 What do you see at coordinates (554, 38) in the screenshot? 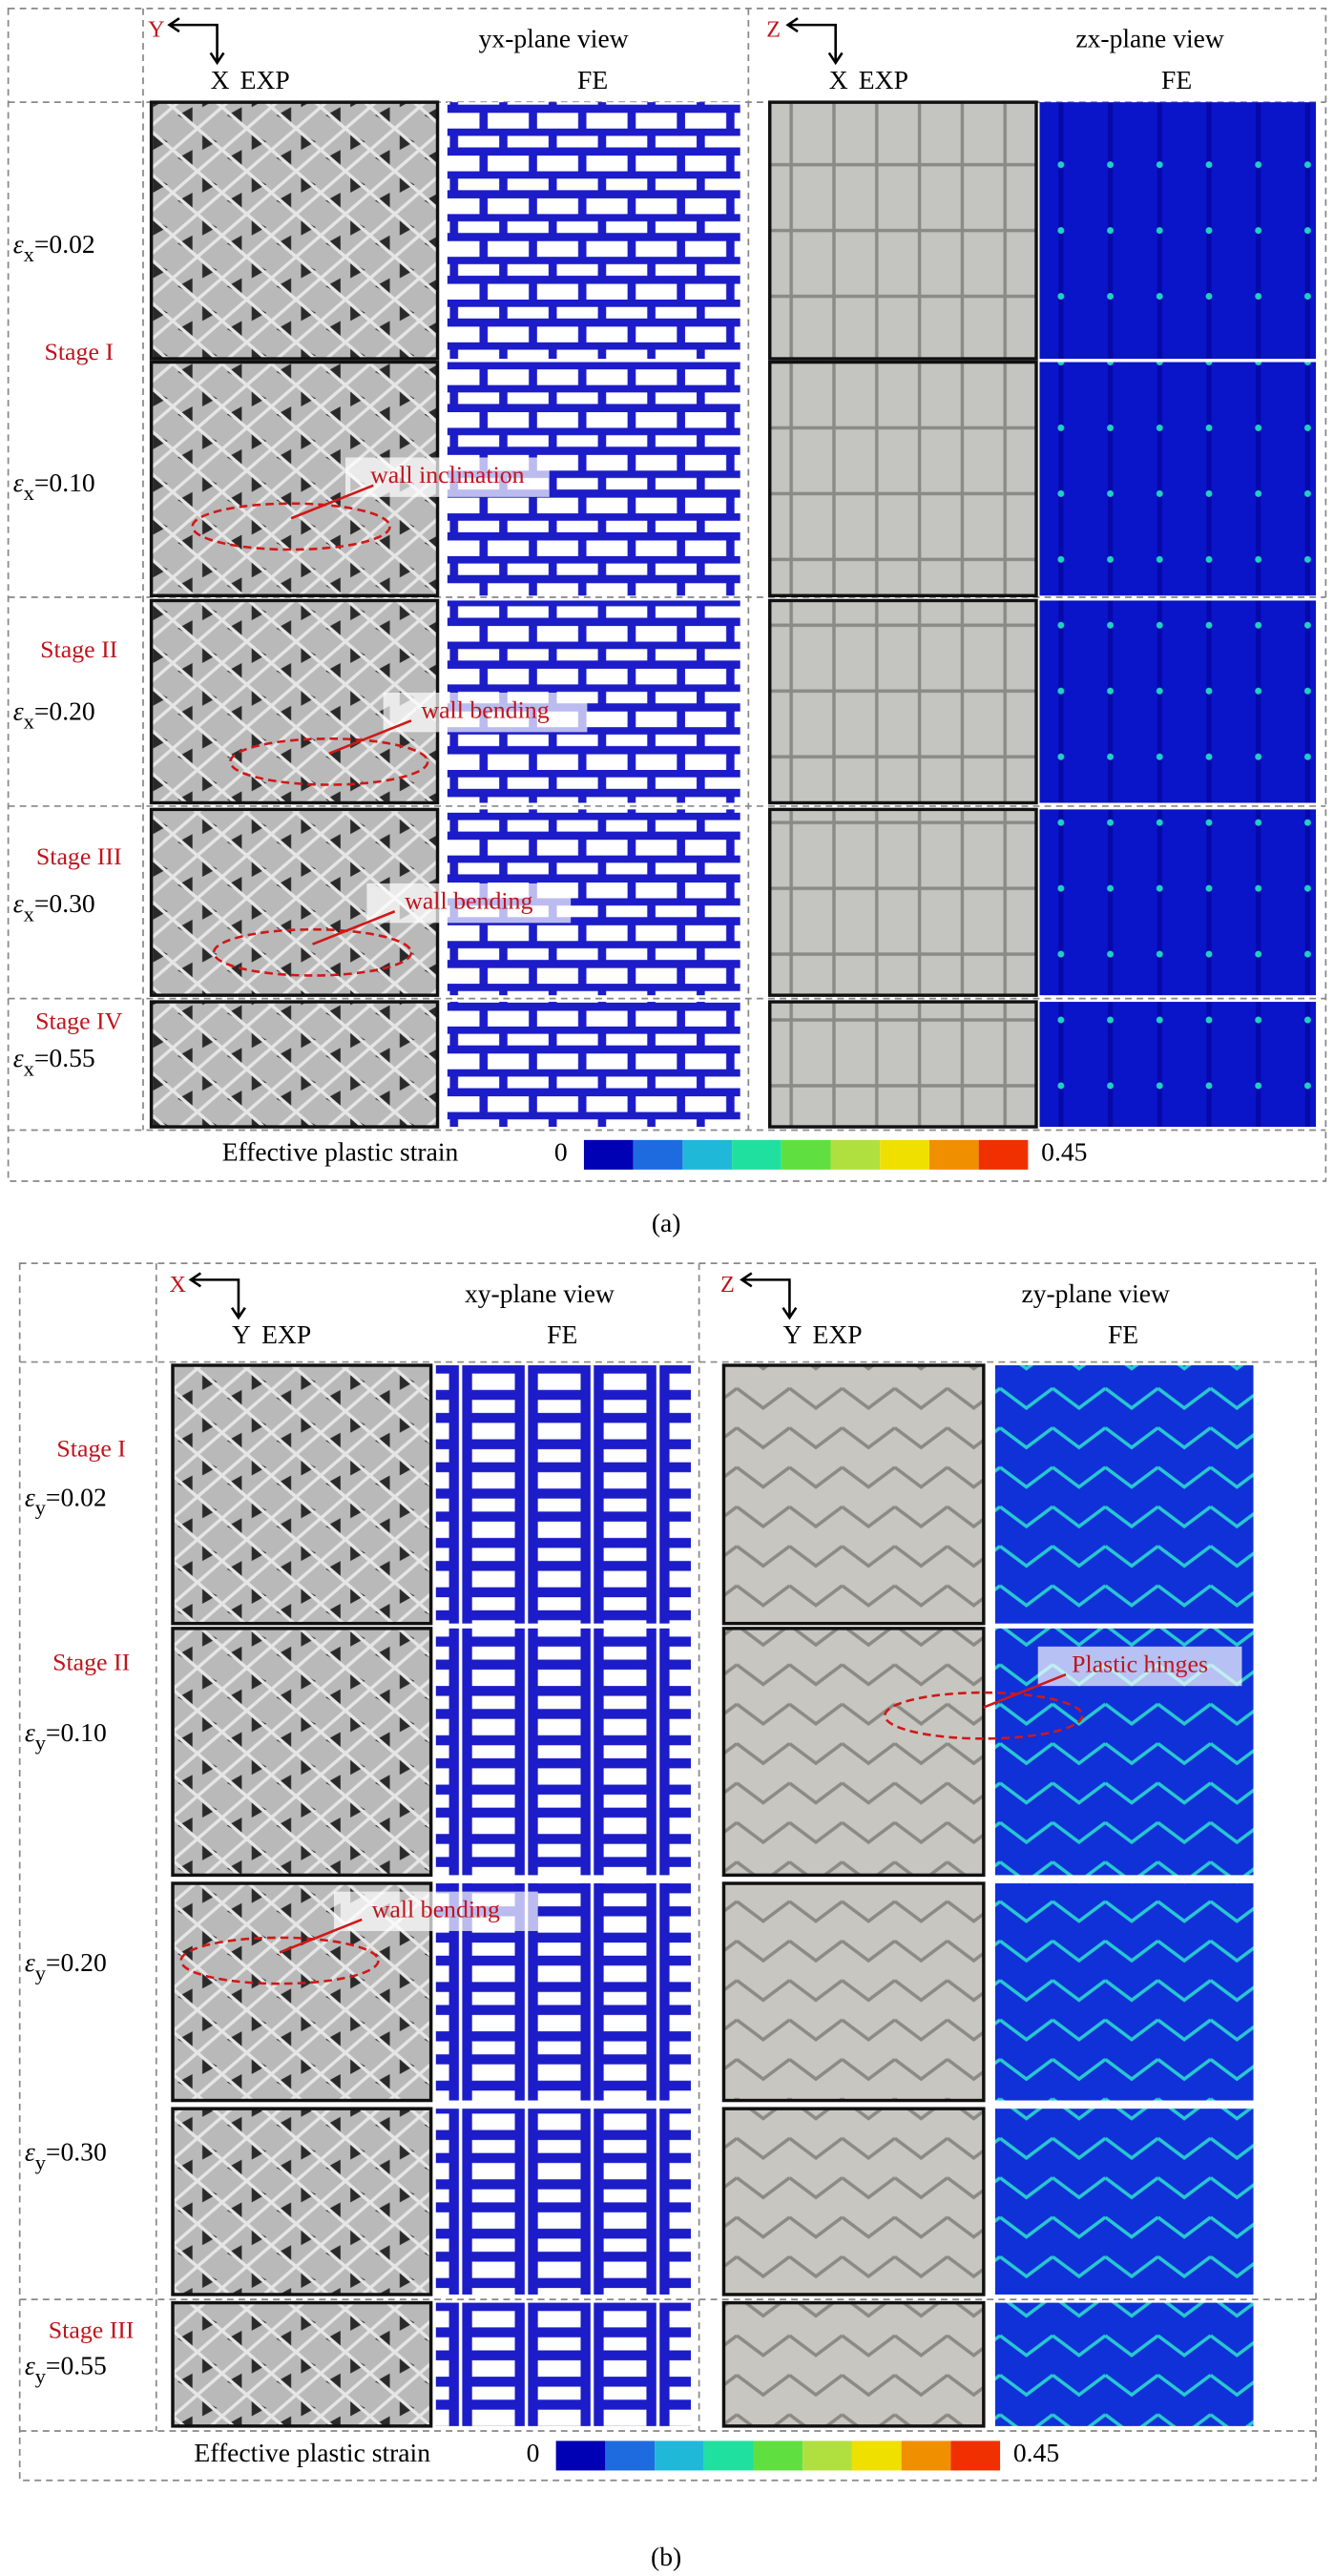
I see `view-title: yx-plane view` at bounding box center [554, 38].